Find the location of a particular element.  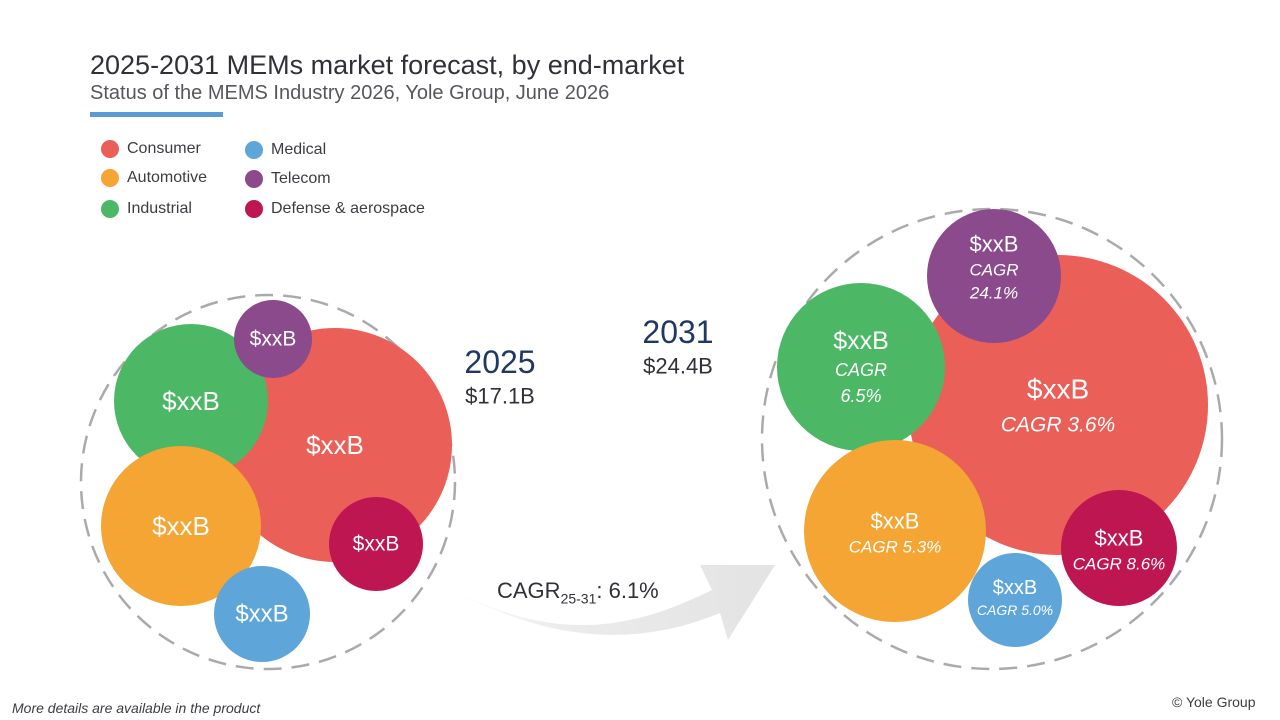

bubble-value-industrial-2031: $xxB is located at coordinates (861, 341).